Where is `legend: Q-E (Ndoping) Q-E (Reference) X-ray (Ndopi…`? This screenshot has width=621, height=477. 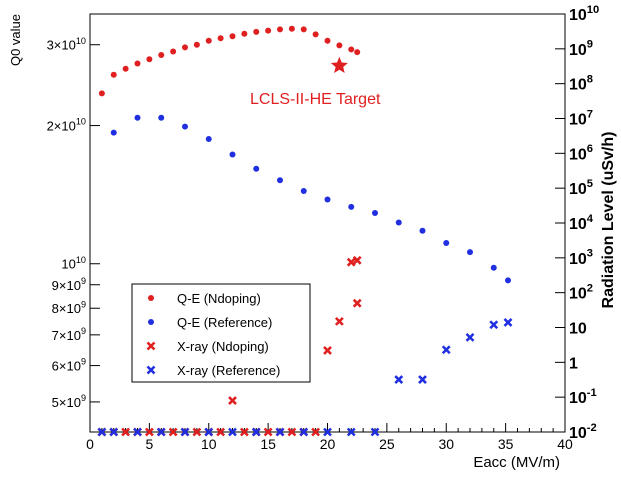
legend: Q-E (Ndoping) Q-E (Reference) X-ray (Ndopi… is located at coordinates (221, 333).